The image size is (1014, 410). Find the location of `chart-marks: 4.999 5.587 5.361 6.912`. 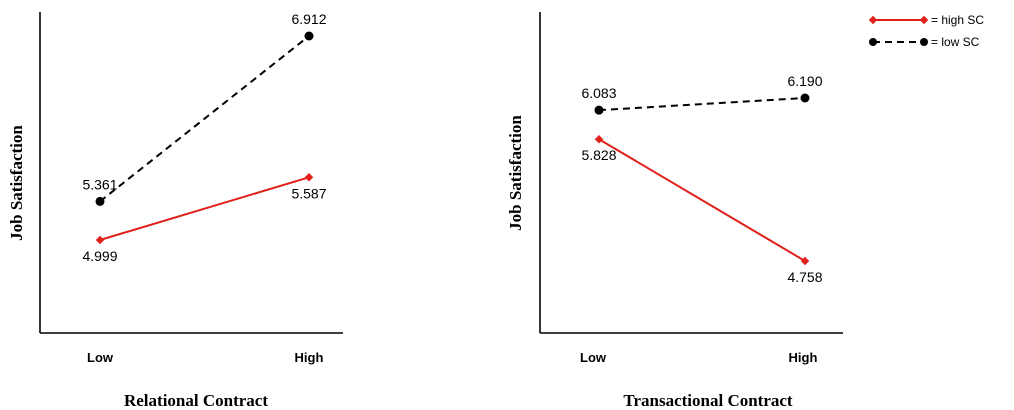

chart-marks: 4.999 5.587 5.361 6.912 is located at coordinates (204, 137).